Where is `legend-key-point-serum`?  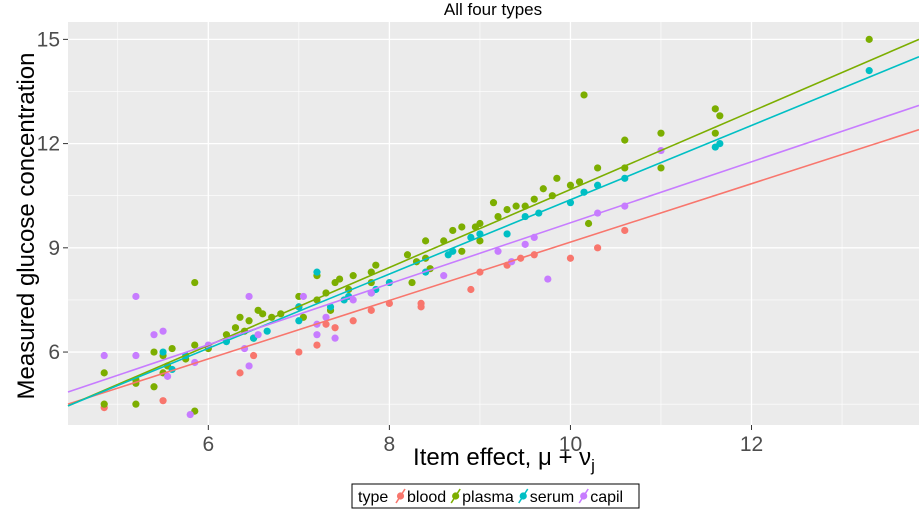
legend-key-point-serum is located at coordinates (523, 496).